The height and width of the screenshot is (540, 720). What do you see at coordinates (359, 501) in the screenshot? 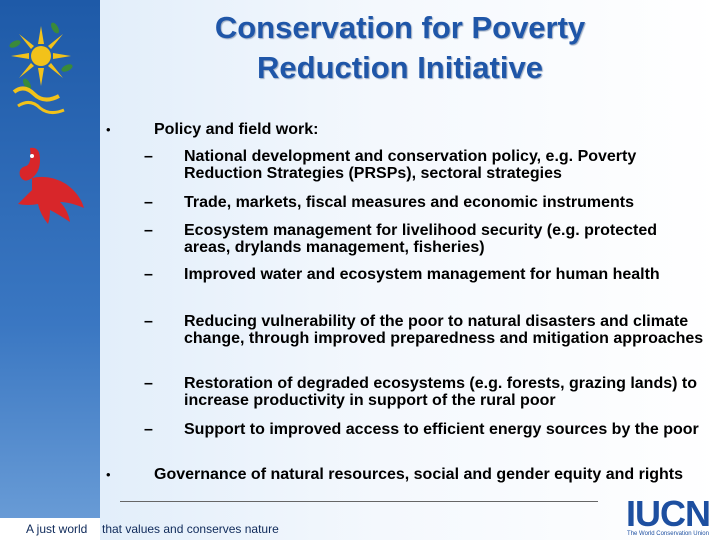
I see `footer-divider` at bounding box center [359, 501].